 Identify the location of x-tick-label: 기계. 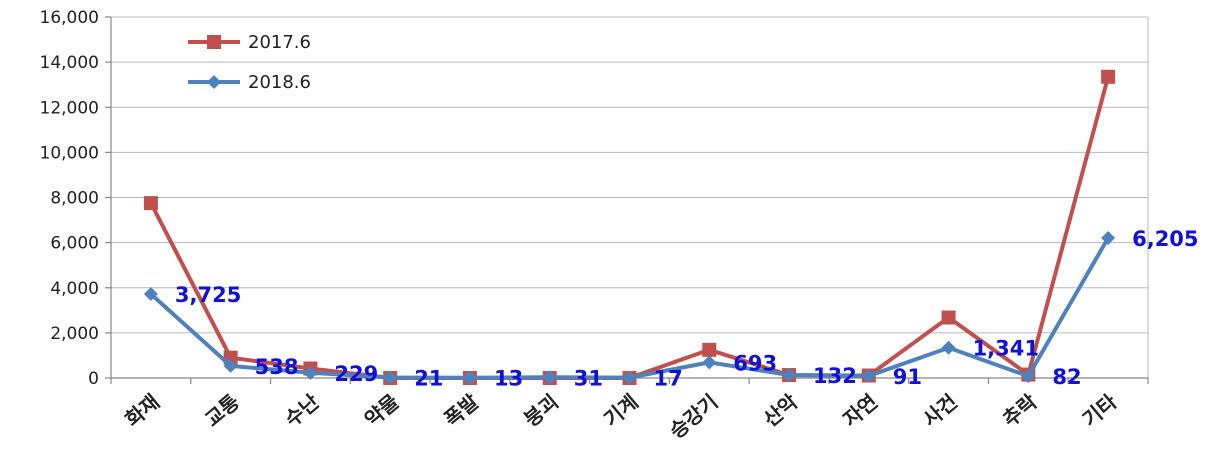
(621, 410).